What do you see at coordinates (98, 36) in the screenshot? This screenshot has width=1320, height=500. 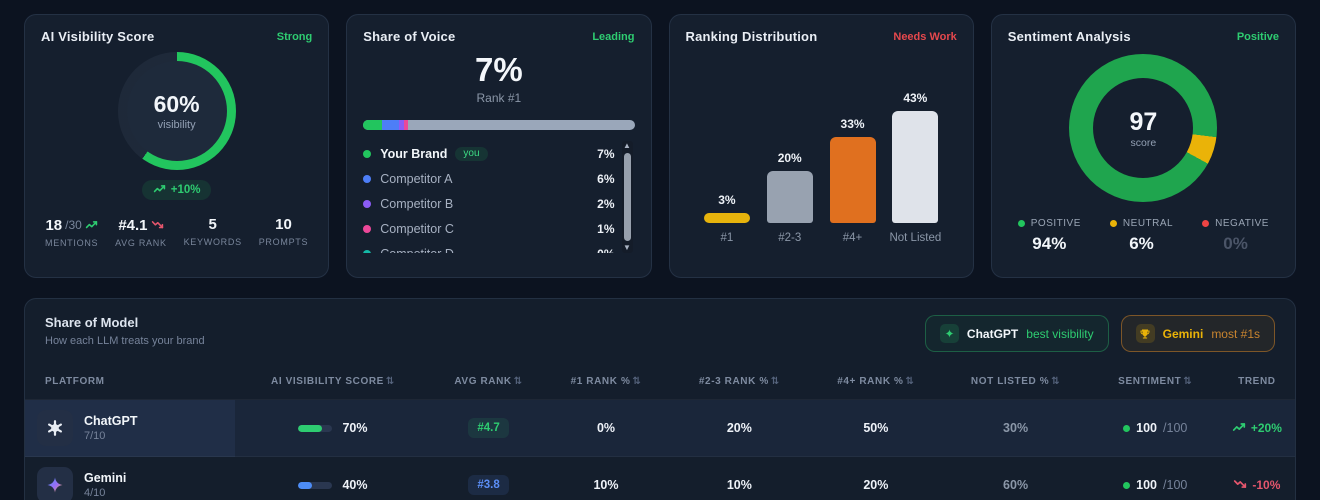 I see `card-title: AI Visibility Score` at bounding box center [98, 36].